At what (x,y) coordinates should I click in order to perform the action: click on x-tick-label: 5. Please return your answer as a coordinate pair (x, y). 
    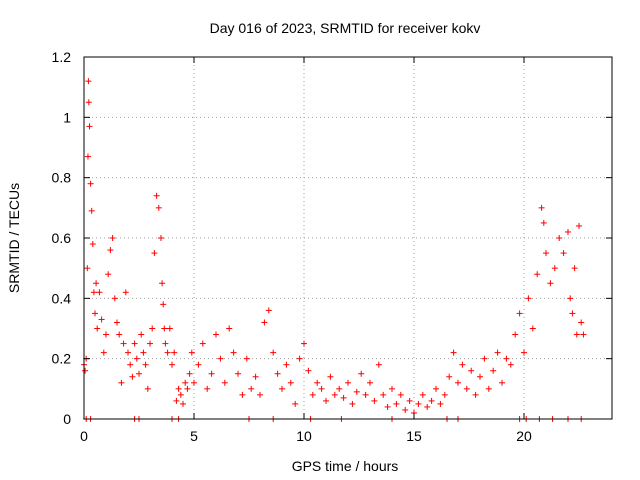
    Looking at the image, I should click on (194, 436).